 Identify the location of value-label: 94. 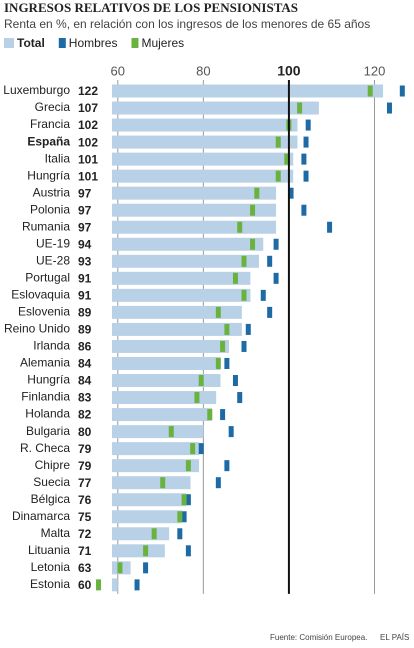
(85, 244).